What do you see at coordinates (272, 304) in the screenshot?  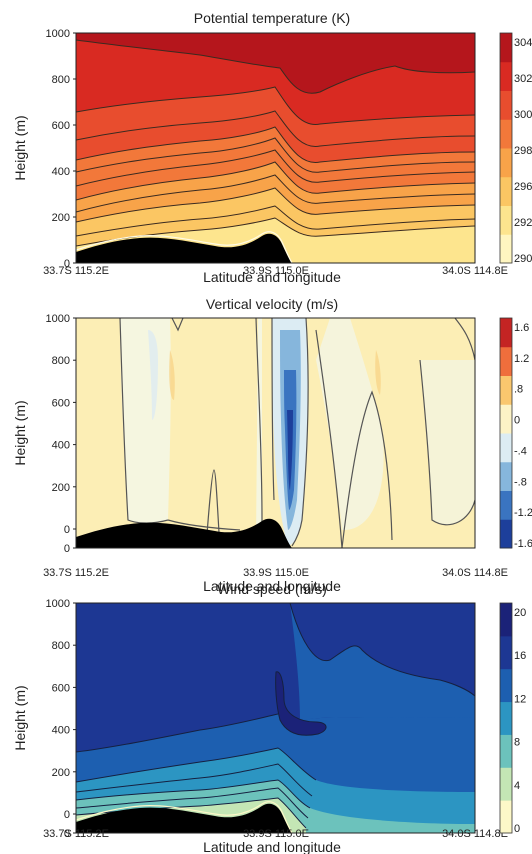 I see `chart-title: Vertical velocity (m/s)` at bounding box center [272, 304].